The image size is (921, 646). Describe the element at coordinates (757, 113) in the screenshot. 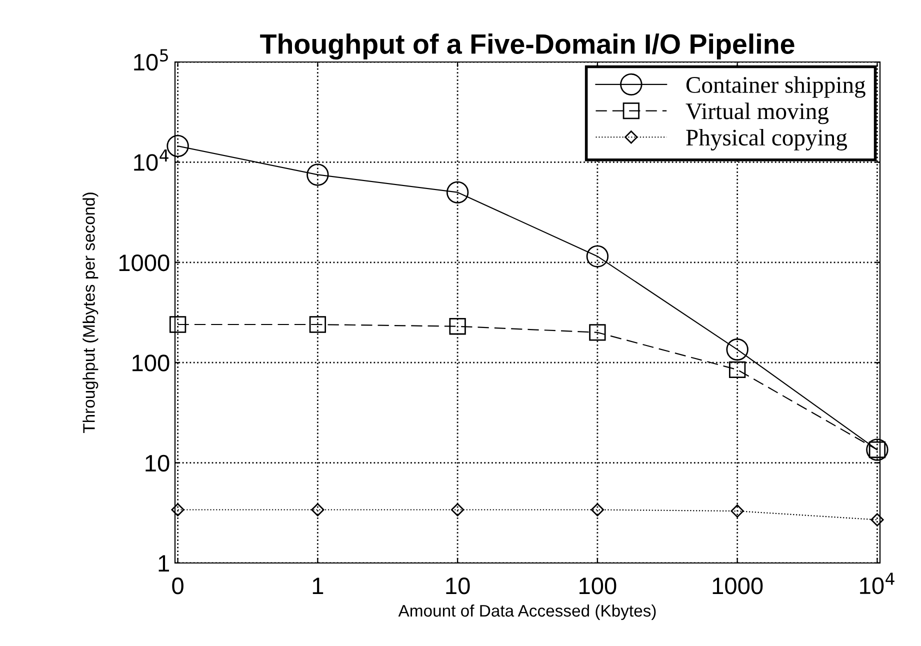

I see `legend-label: Virtual moving` at that location.